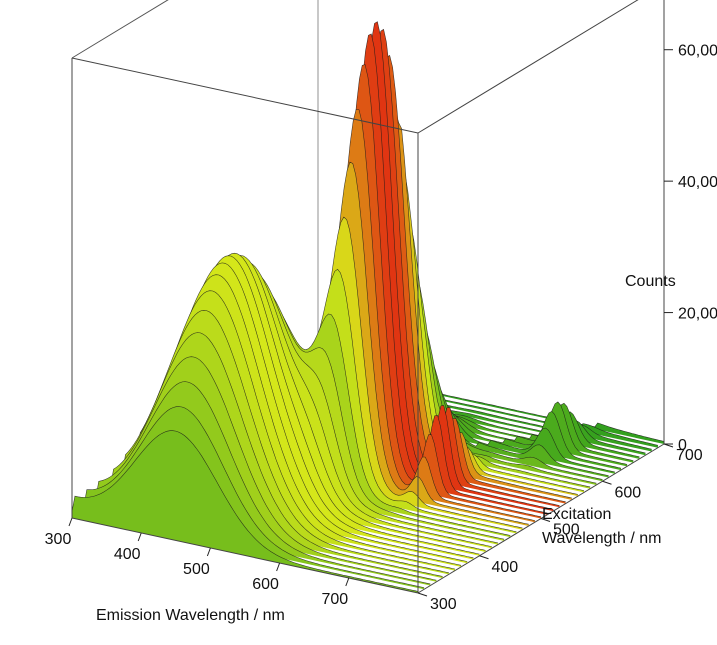  I want to click on box-edge-floor-front, so click(245, 555).